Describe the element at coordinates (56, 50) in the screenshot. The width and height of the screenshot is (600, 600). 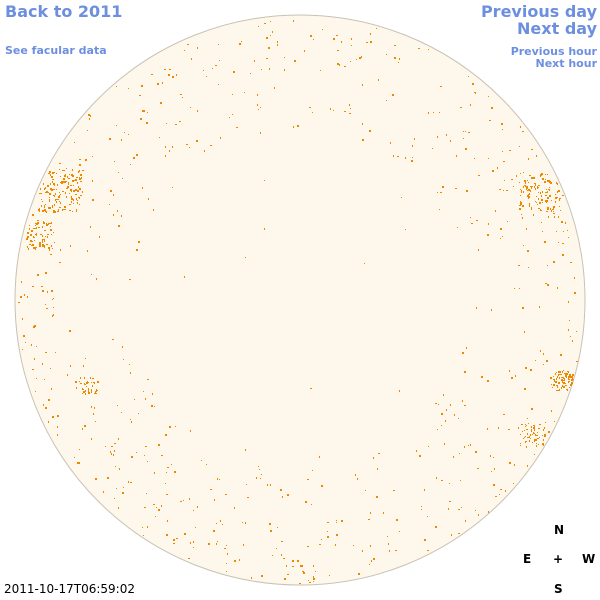
I see `facular-data-link: See facular data` at that location.